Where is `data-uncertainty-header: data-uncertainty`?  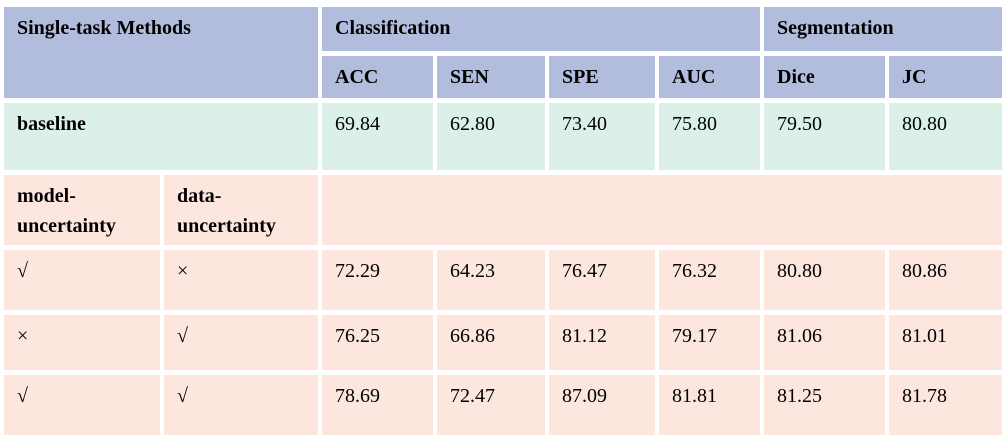 data-uncertainty-header: data-uncertainty is located at coordinates (241, 210).